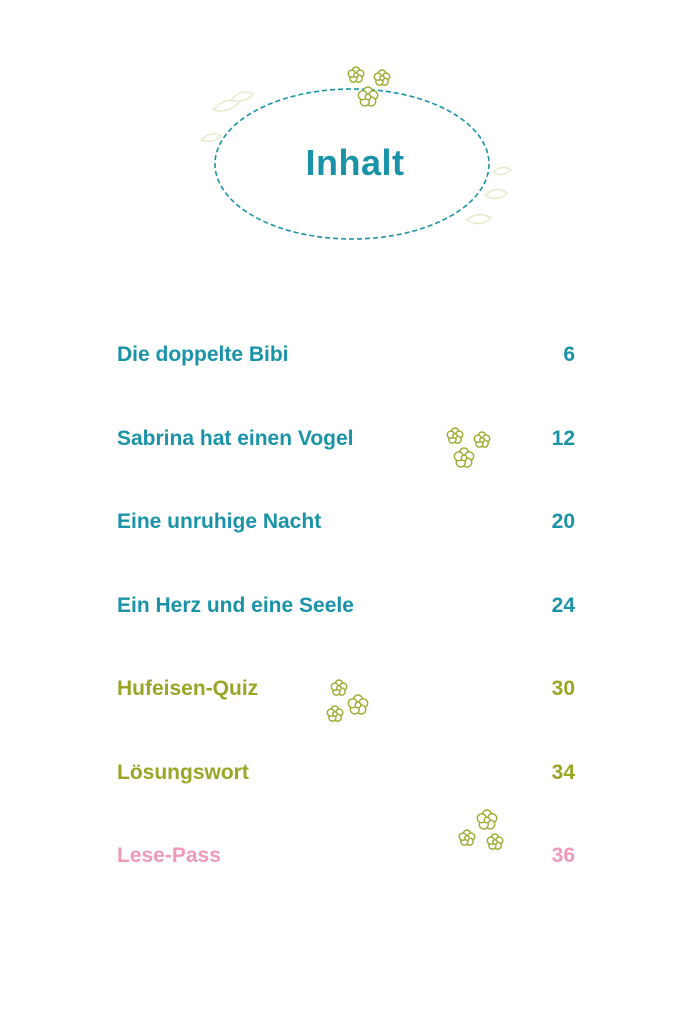 The height and width of the screenshot is (1020, 695). I want to click on toc-entry: Lösungswort 34, so click(346, 795).